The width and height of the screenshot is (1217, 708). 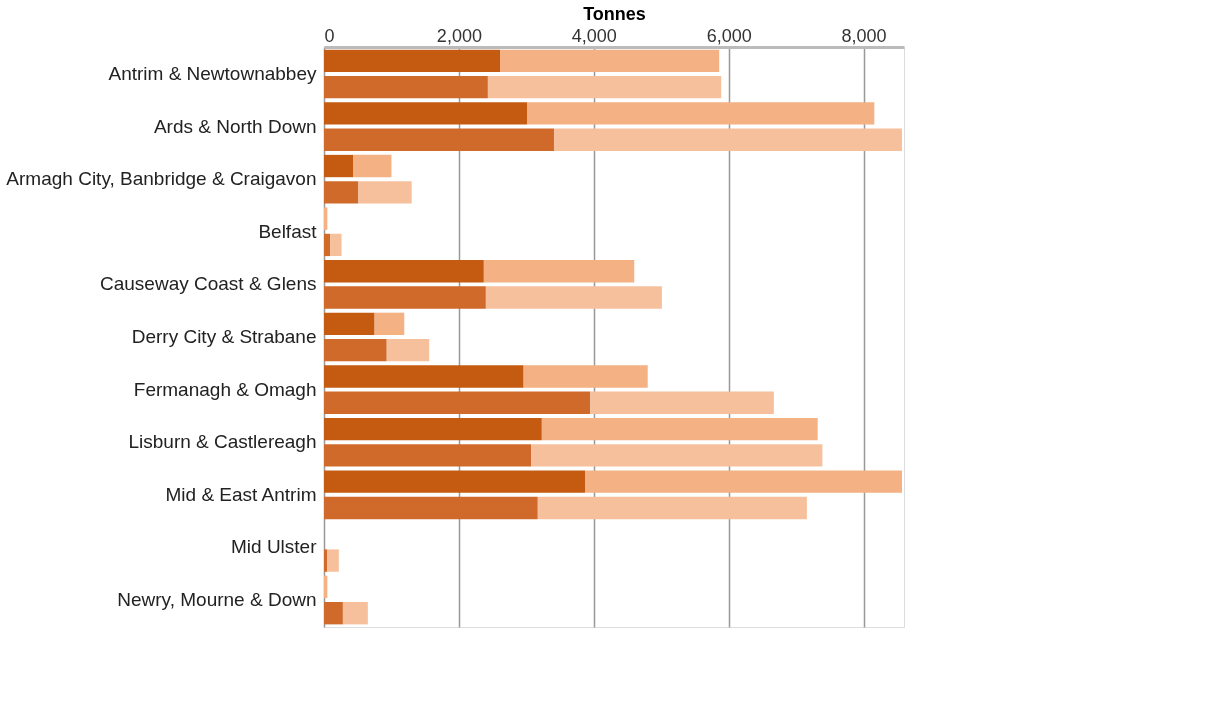 What do you see at coordinates (288, 231) in the screenshot?
I see `y-tick-label: Belfast` at bounding box center [288, 231].